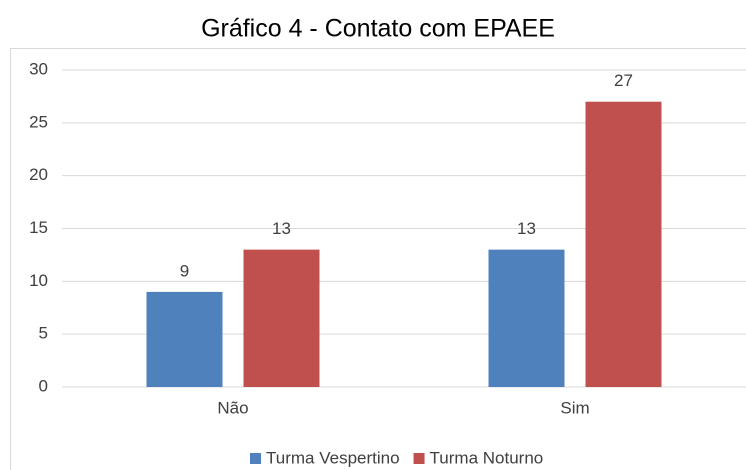  I want to click on x-tick-label: Sim, so click(574, 407).